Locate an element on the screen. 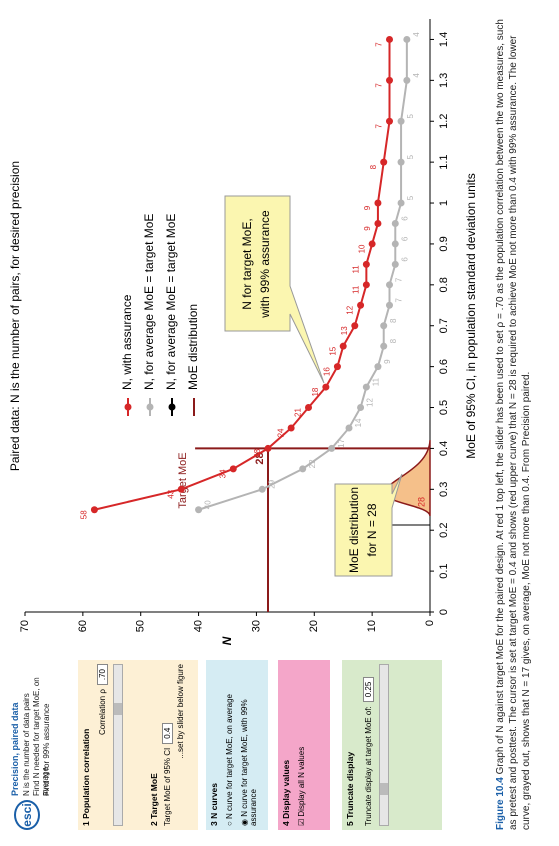 The width and height of the screenshot is (559, 846). value-box: .70 is located at coordinates (102, 675).